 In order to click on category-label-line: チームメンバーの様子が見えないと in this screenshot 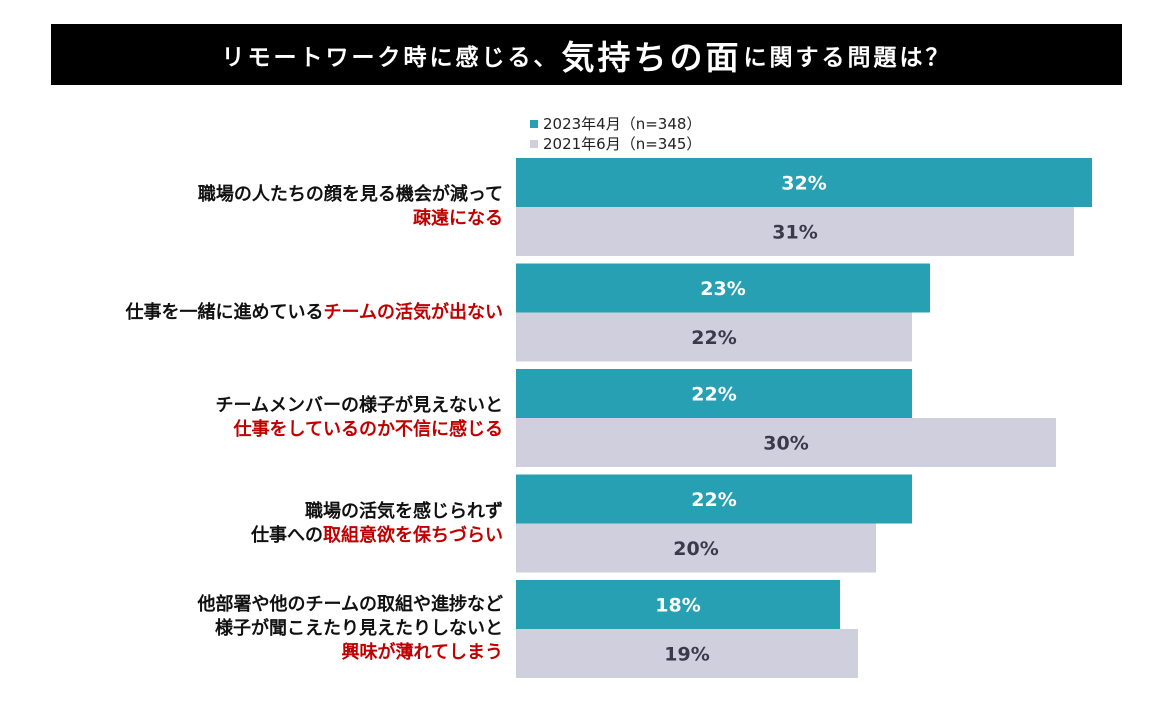, I will do `click(359, 406)`.